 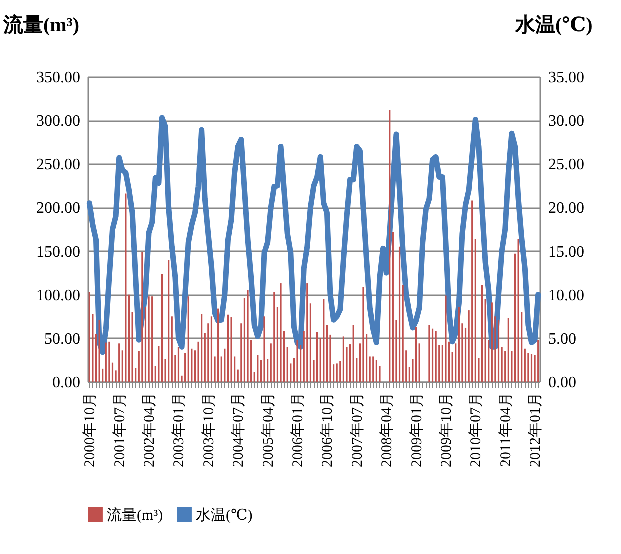 I want to click on y2-tick-label: 30.00, so click(x=566, y=121).